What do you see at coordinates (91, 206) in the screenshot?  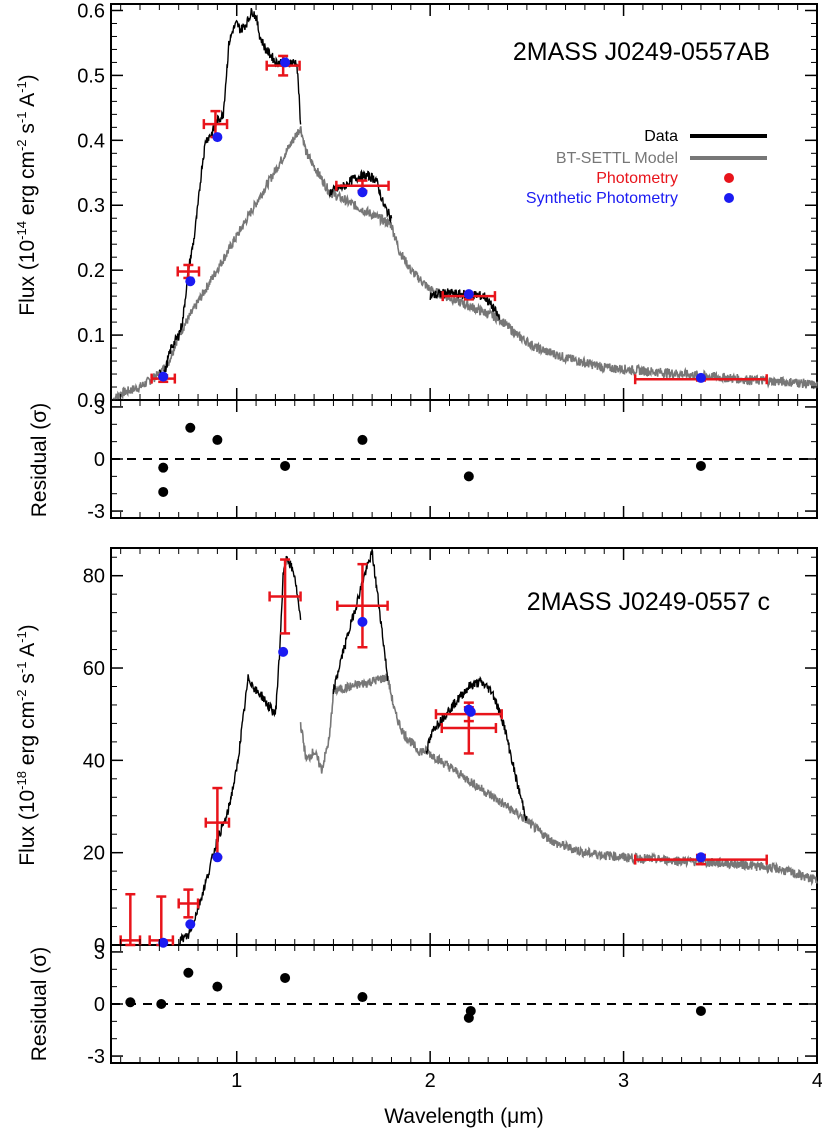 I see `y-tick-label: 0.3` at bounding box center [91, 206].